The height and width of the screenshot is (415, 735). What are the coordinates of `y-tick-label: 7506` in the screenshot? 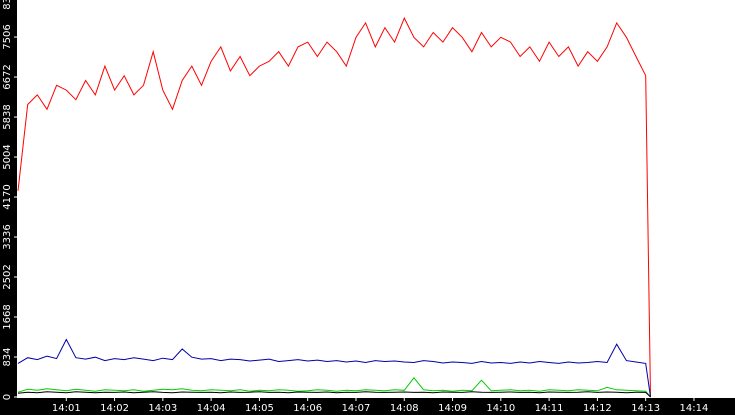 It's located at (7, 36).